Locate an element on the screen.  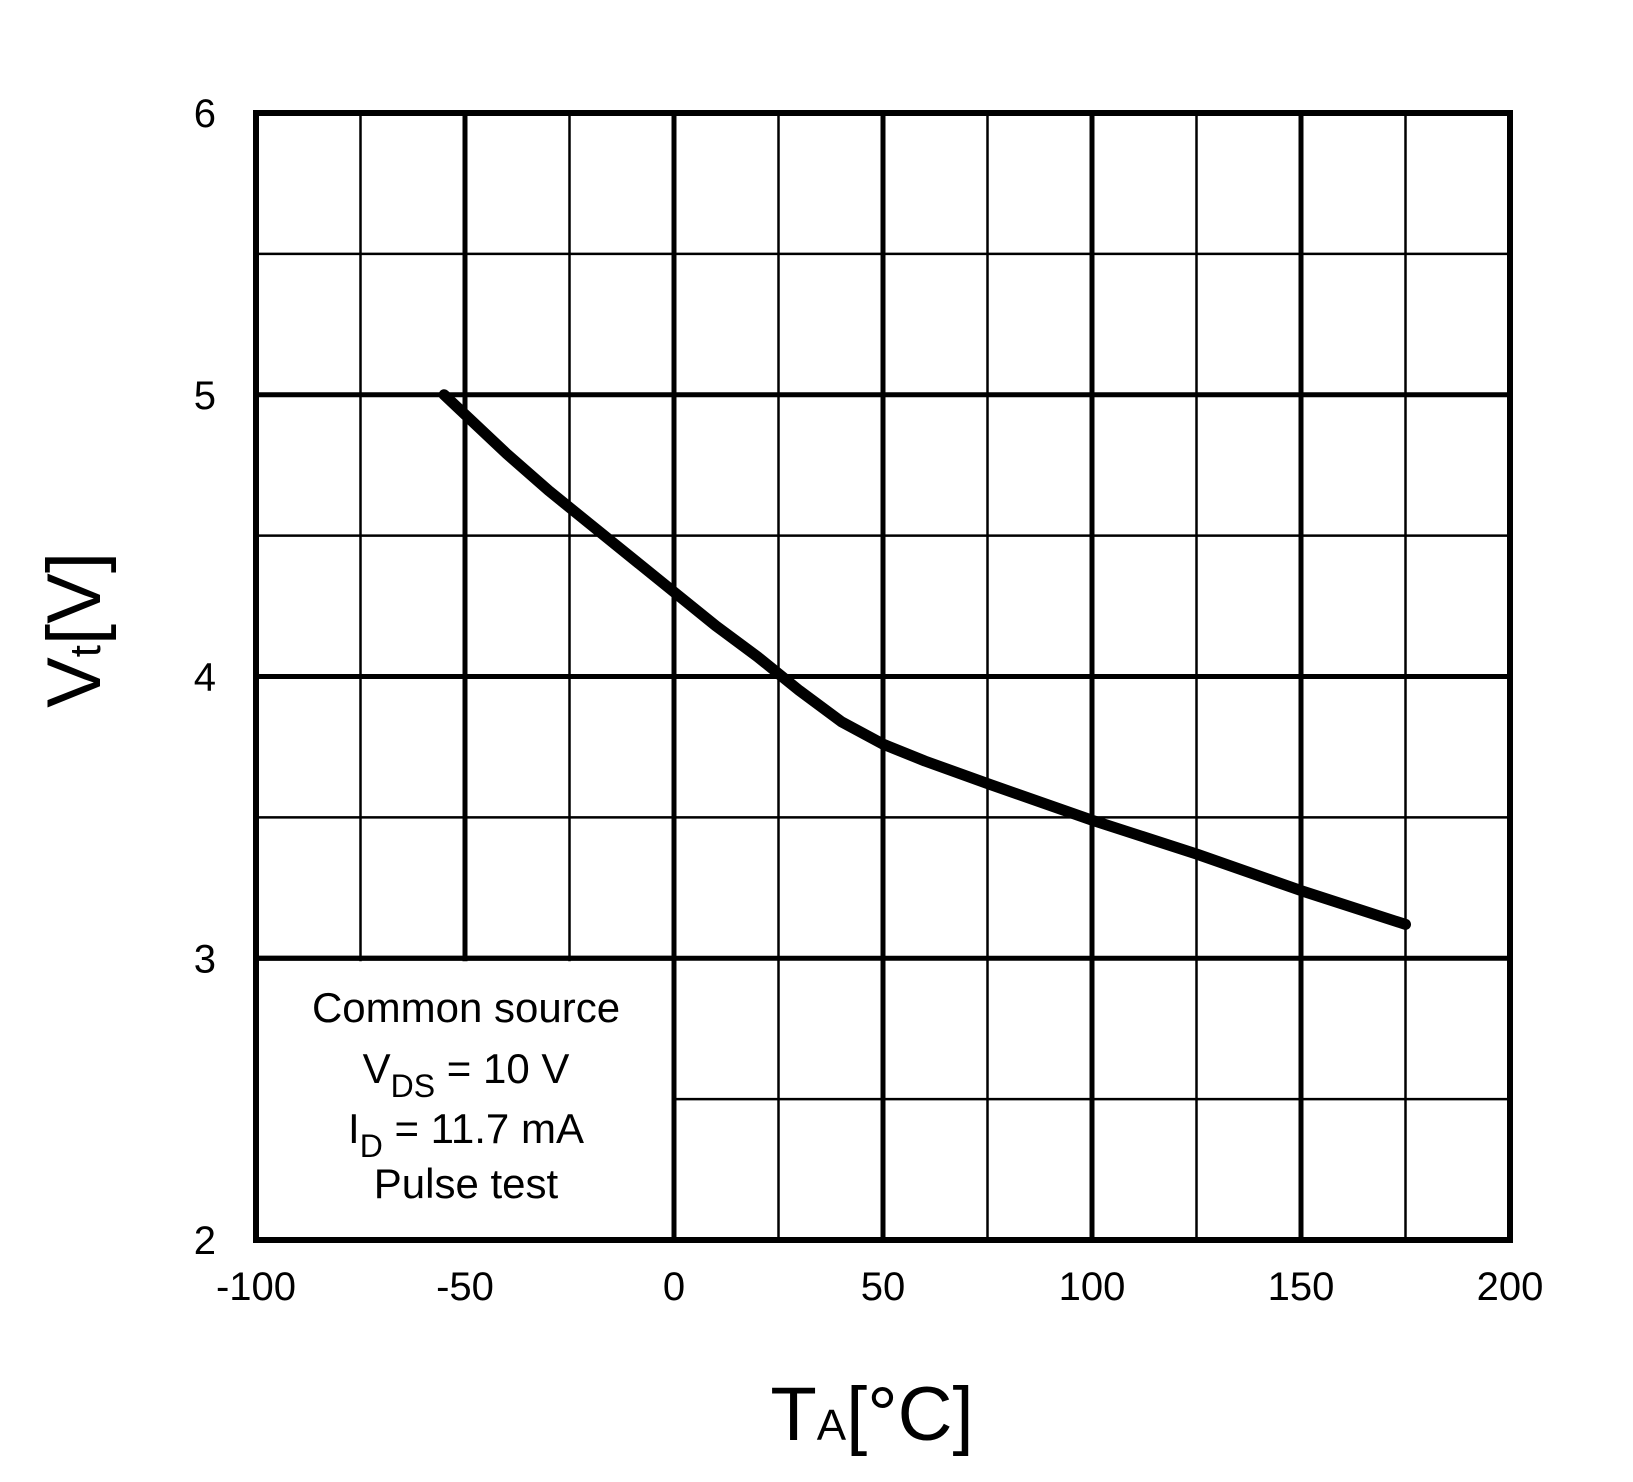
x-tick-label: 50 is located at coordinates (883, 1287).